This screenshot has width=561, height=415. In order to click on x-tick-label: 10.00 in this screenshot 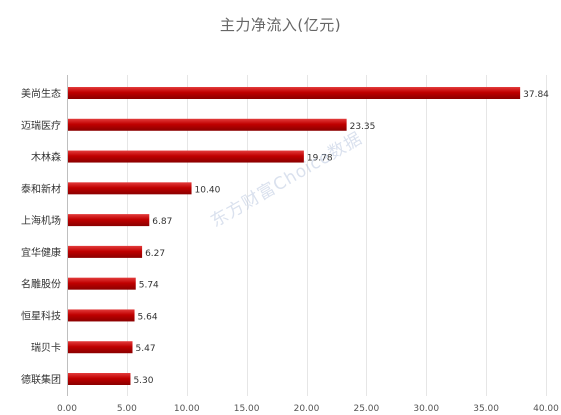, I will do `click(187, 409)`.